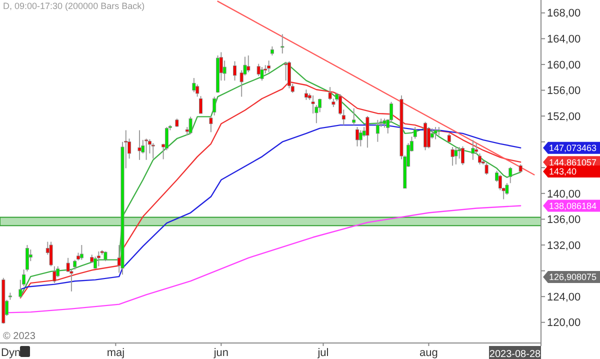 Image resolution: width=600 pixels, height=359 pixels. What do you see at coordinates (11, 353) in the screenshot?
I see `text: Dyn` at bounding box center [11, 353].